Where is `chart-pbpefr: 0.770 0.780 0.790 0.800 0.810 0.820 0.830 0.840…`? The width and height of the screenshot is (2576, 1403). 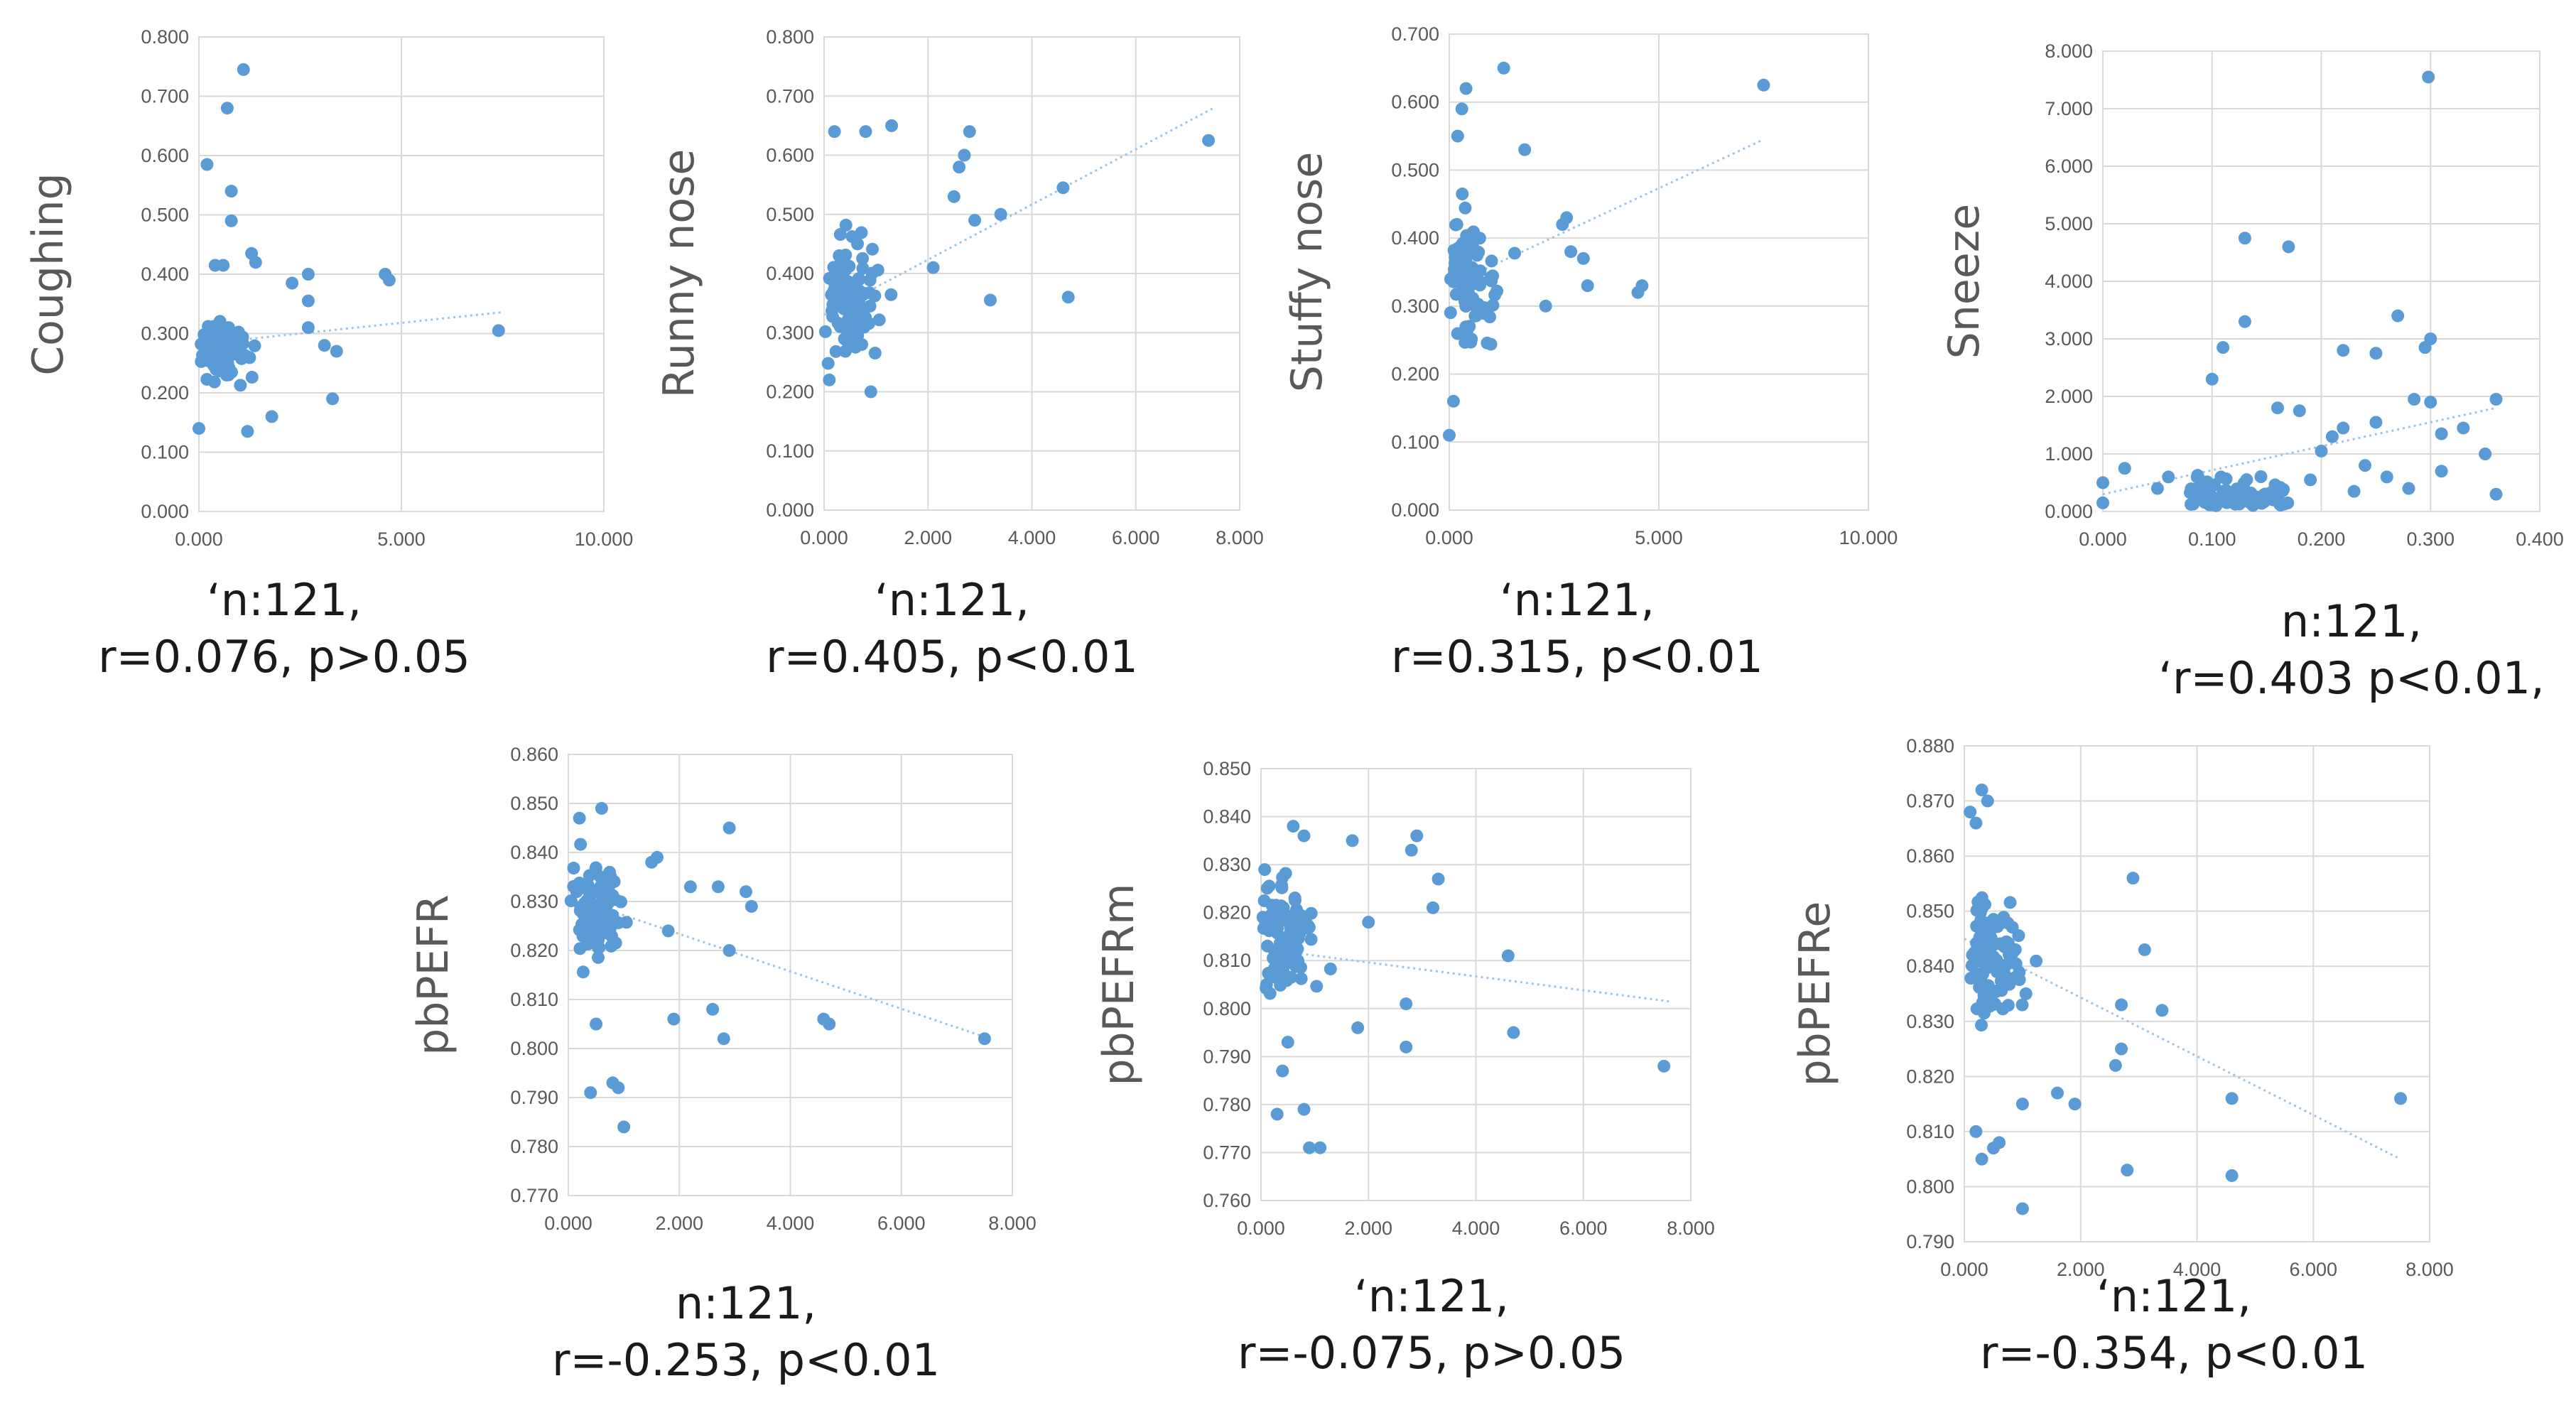
chart-pbpefr: 0.770 0.780 0.790 0.800 0.810 0.820 0.830 0.840… is located at coordinates (722, 989).